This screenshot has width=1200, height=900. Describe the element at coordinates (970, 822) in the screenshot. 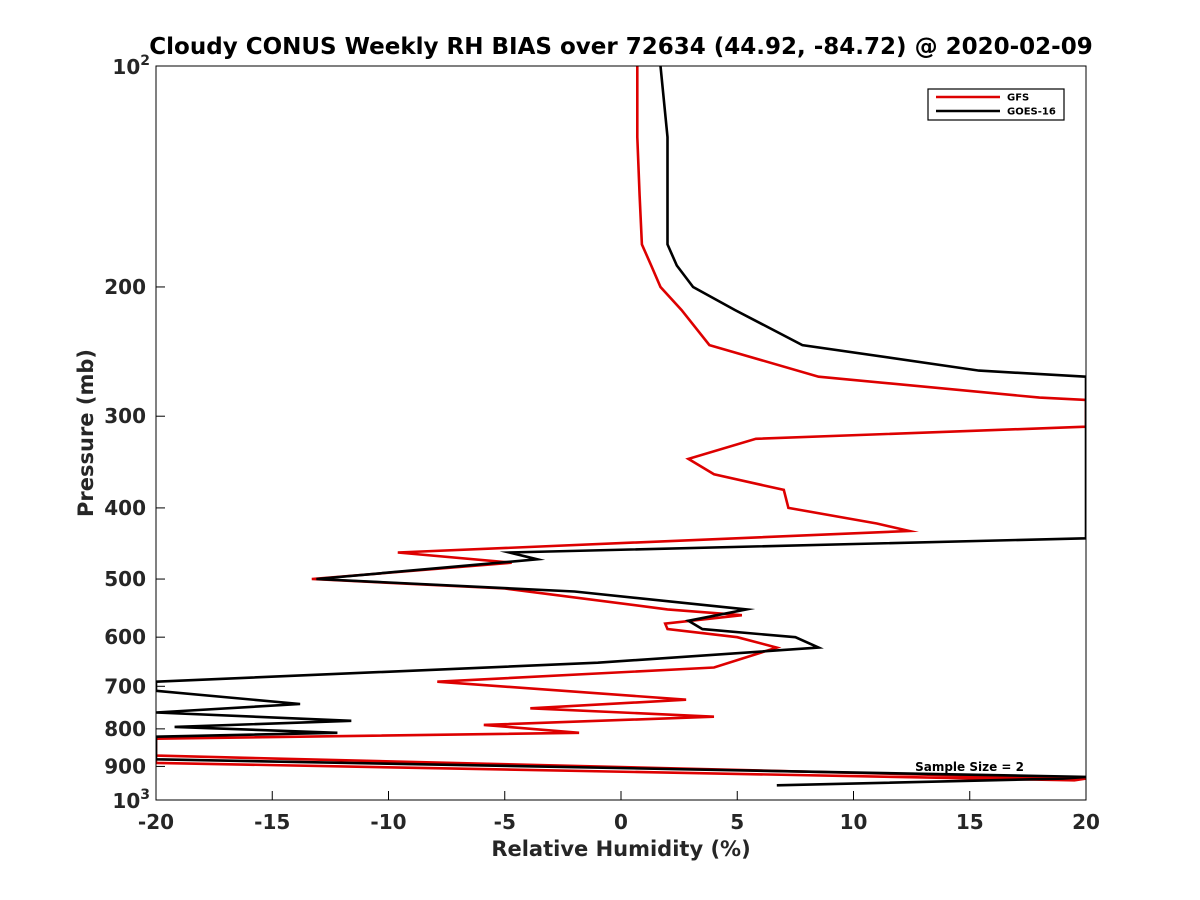

I see `x-tick-label: 15` at that location.